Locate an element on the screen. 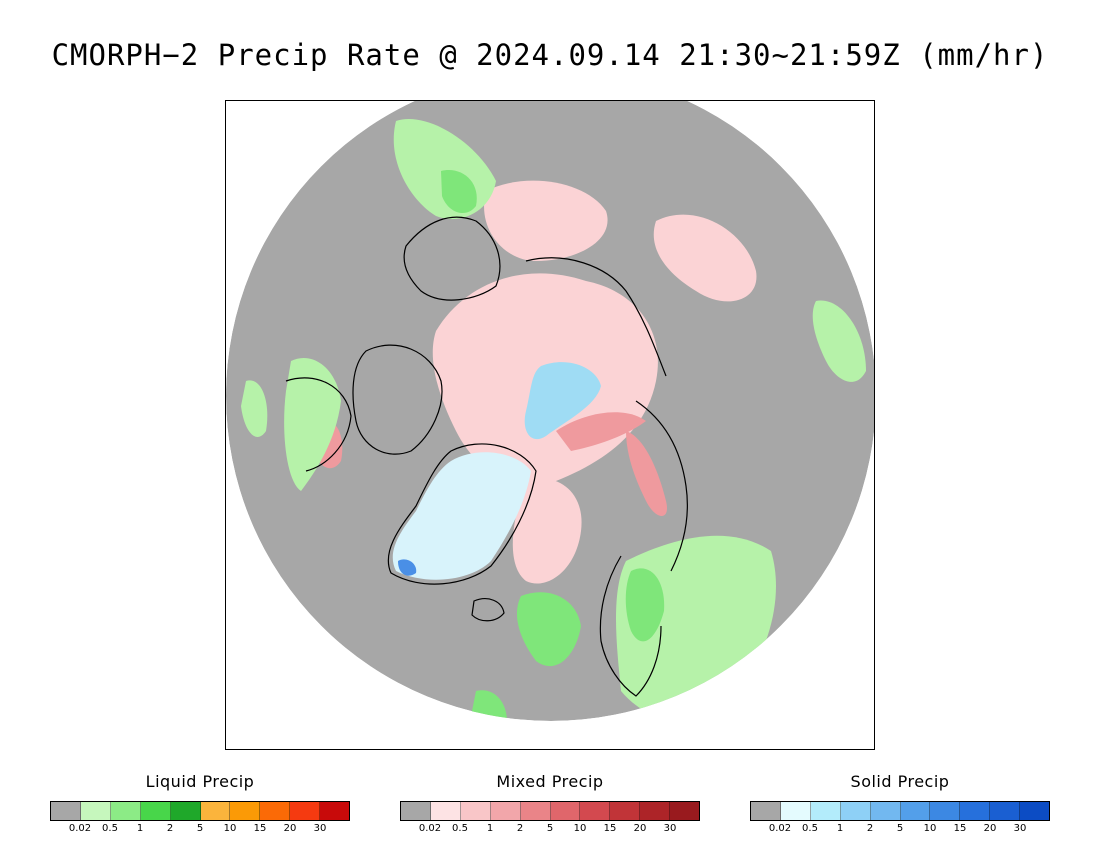 Image resolution: width=1100 pixels, height=850 pixels. legend-mixed-tick-label: 1 is located at coordinates (490, 828).